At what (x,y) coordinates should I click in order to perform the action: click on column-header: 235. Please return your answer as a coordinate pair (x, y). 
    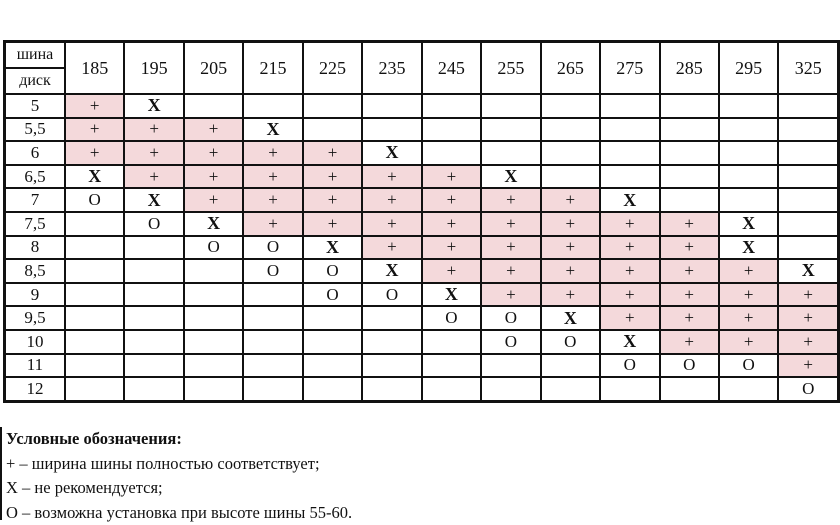
    Looking at the image, I should click on (391, 68).